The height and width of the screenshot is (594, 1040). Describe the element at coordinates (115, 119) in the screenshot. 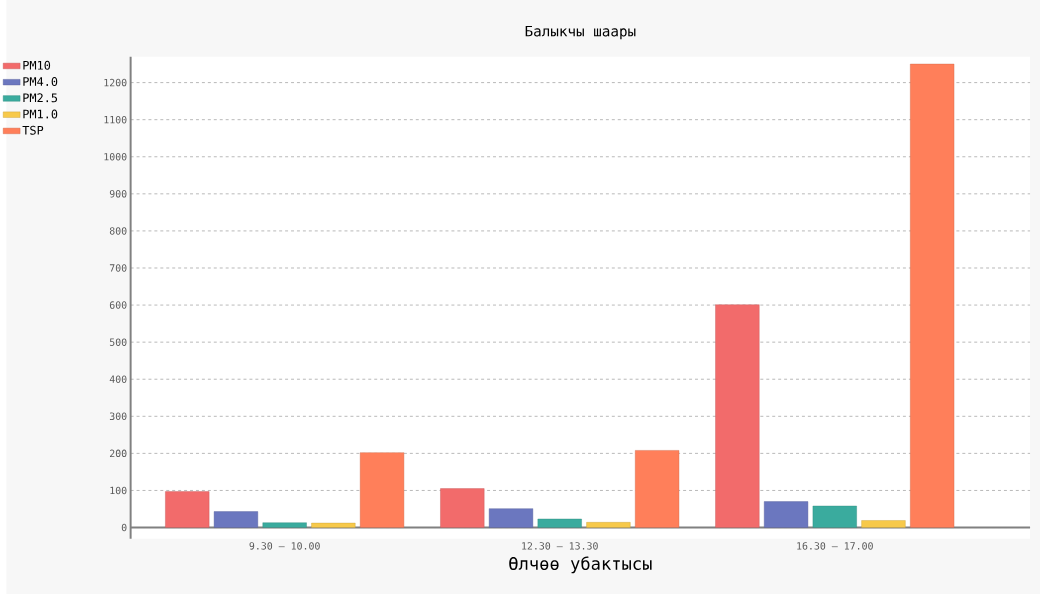

I see `y-tick-label: 1100` at that location.